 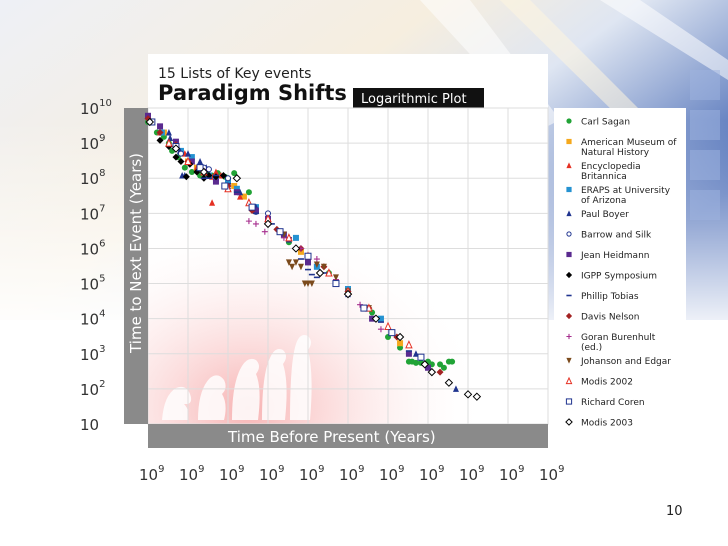 What do you see at coordinates (618, 338) in the screenshot?
I see `legend-label: Goran Burenhult` at bounding box center [618, 338].